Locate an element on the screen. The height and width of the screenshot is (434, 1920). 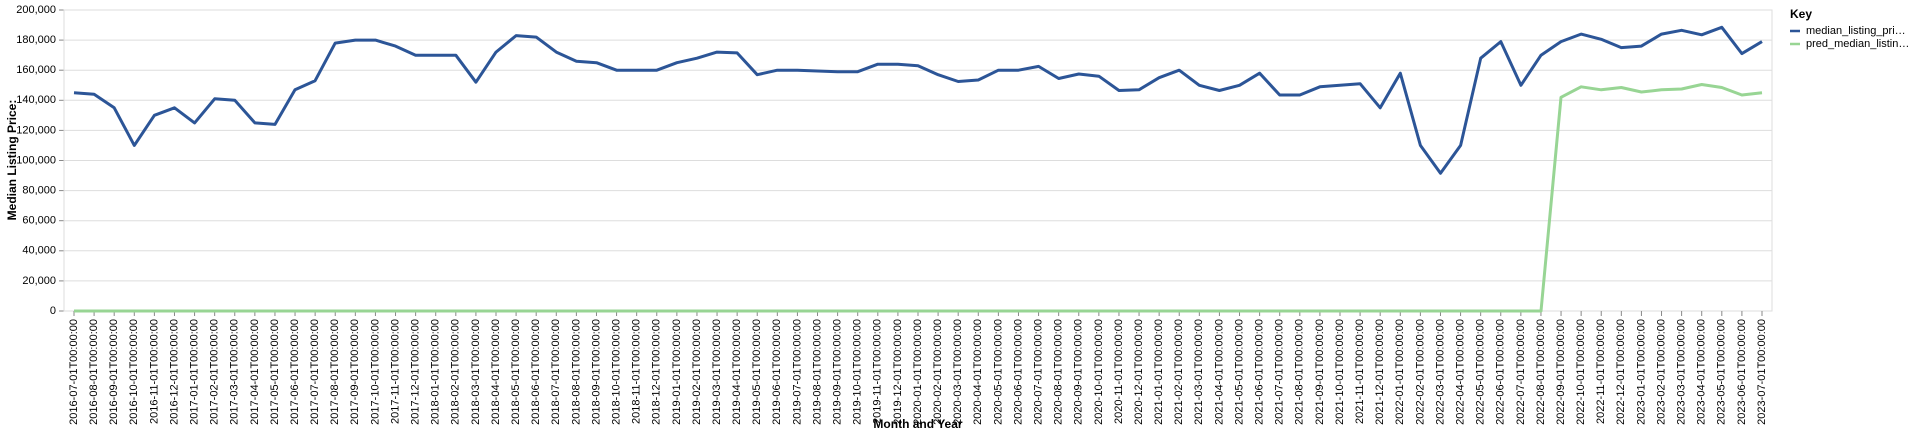
x-tick-label: 2021-10-01T00:00:00 is located at coordinates (1340, 372).